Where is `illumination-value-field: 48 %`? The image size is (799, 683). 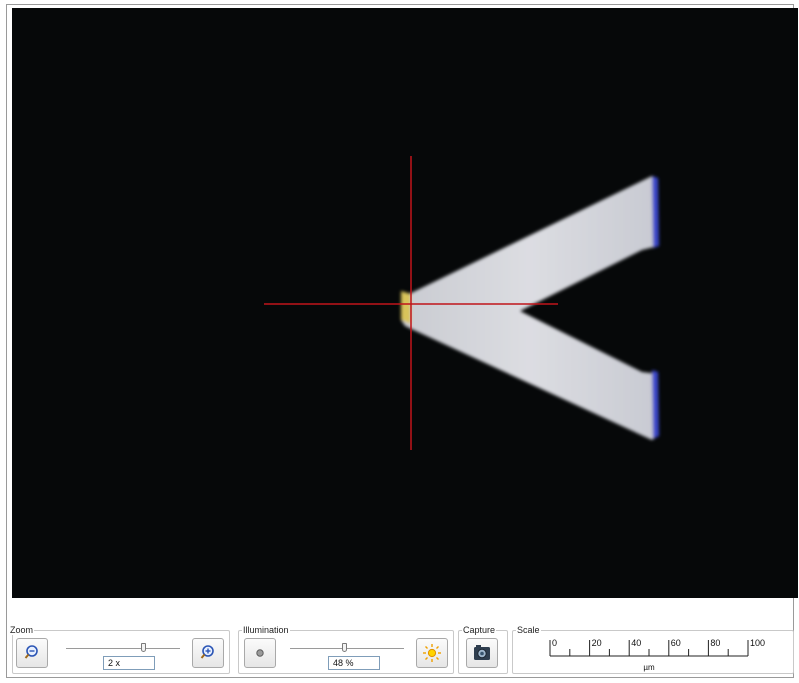
illumination-value-field: 48 % is located at coordinates (354, 663).